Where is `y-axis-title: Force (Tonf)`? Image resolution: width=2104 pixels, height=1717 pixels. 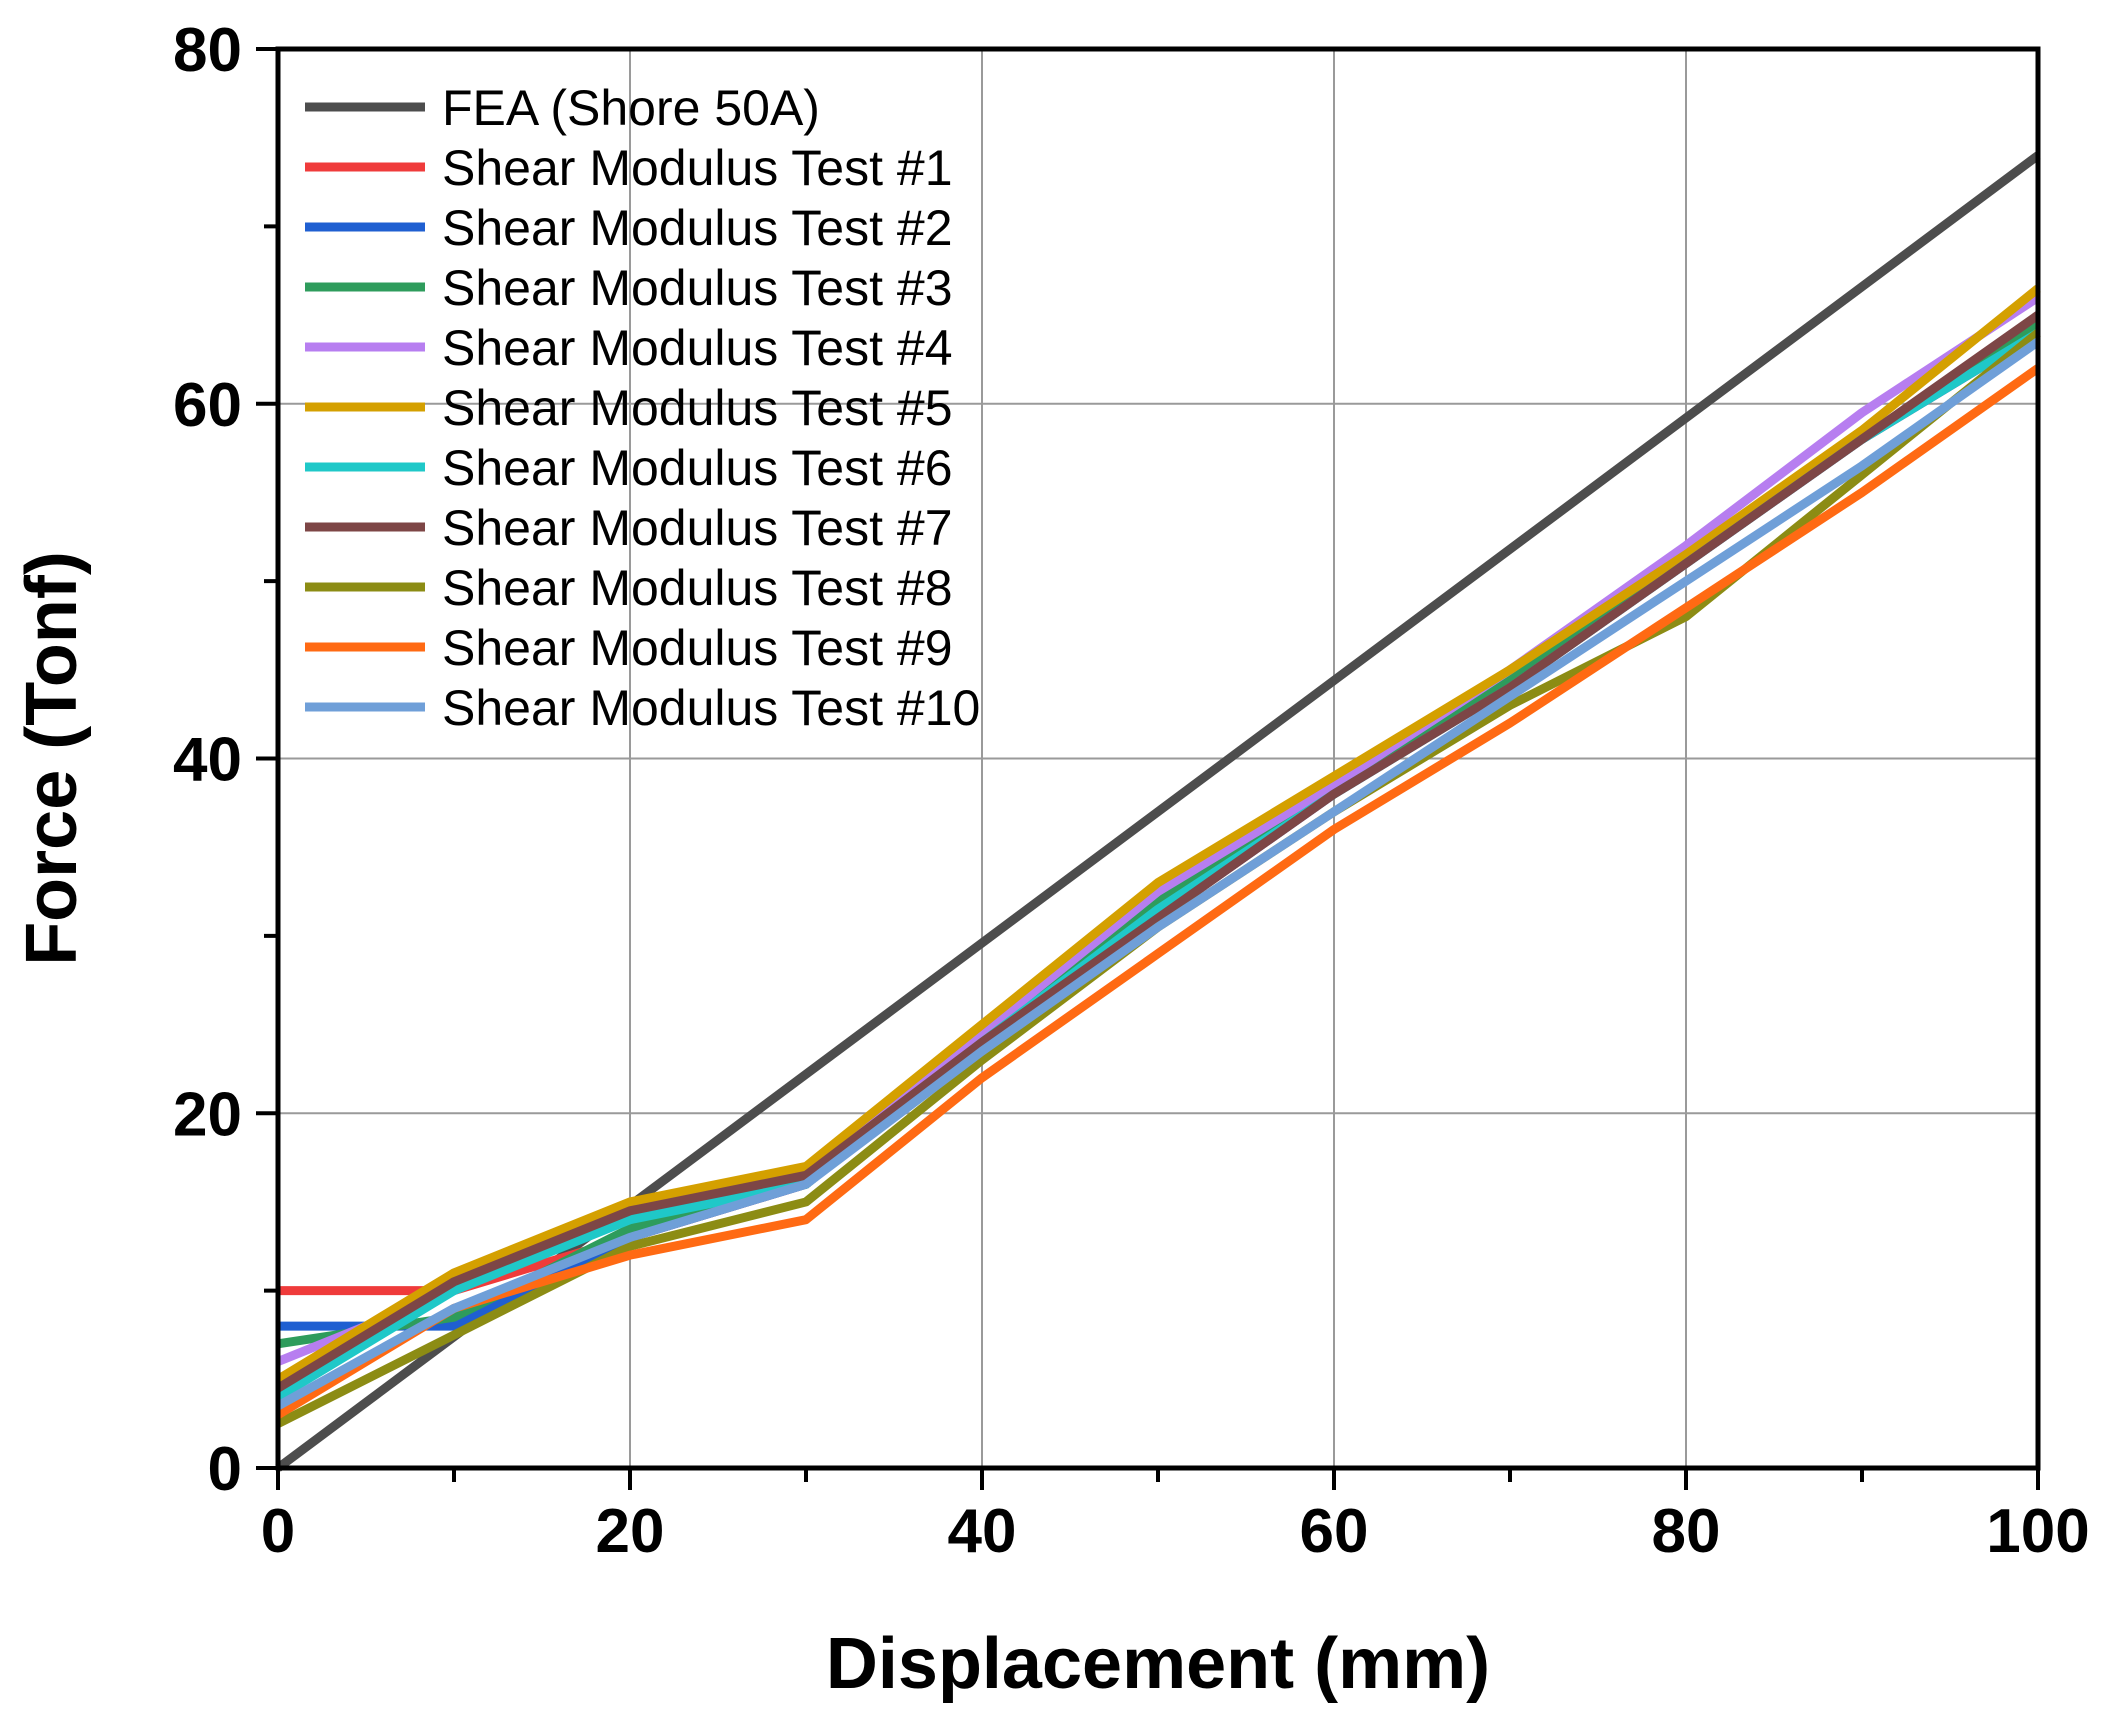 y-axis-title: Force (Tonf) is located at coordinates (52, 758).